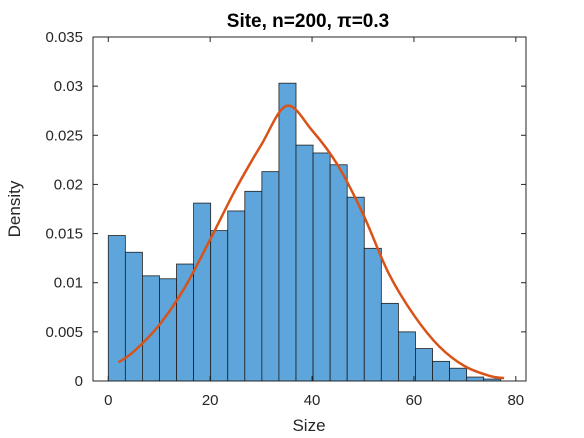 The height and width of the screenshot is (438, 584). I want to click on y-tick-label: 0, so click(79, 381).